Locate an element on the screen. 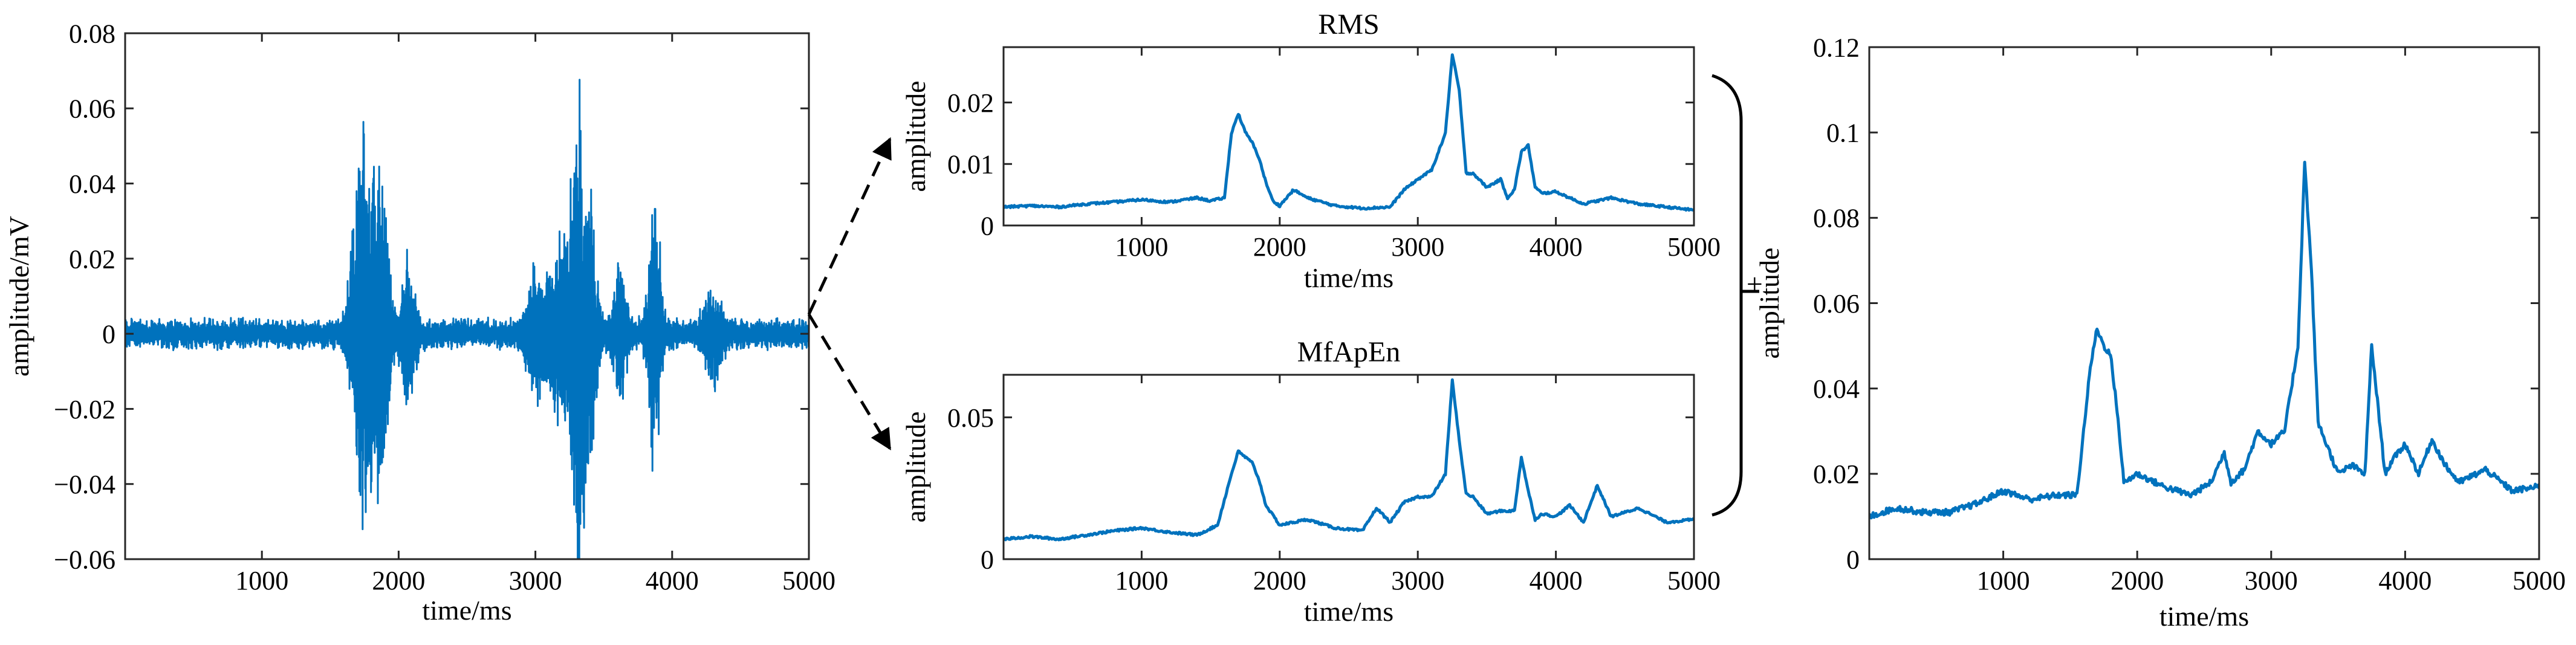 Image resolution: width=2576 pixels, height=645 pixels. combined-xtick-label: 1000 is located at coordinates (2004, 580).